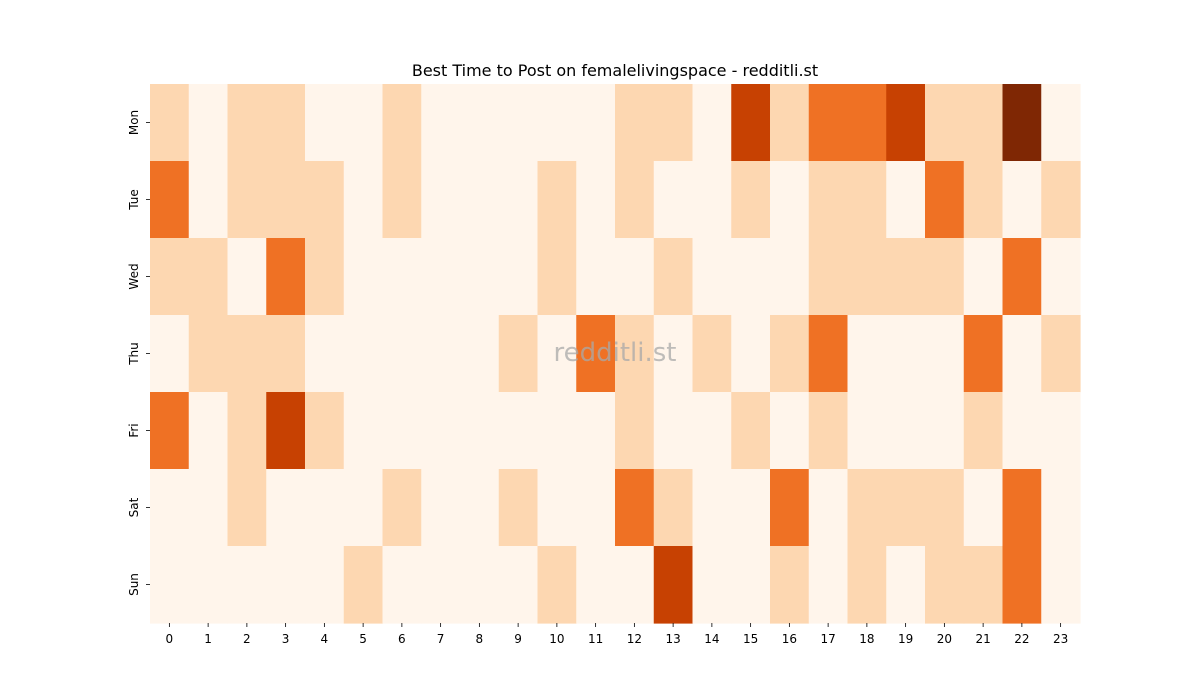 Image resolution: width=1200 pixels, height=700 pixels. What do you see at coordinates (827, 639) in the screenshot?
I see `x-tick-label: 17` at bounding box center [827, 639].